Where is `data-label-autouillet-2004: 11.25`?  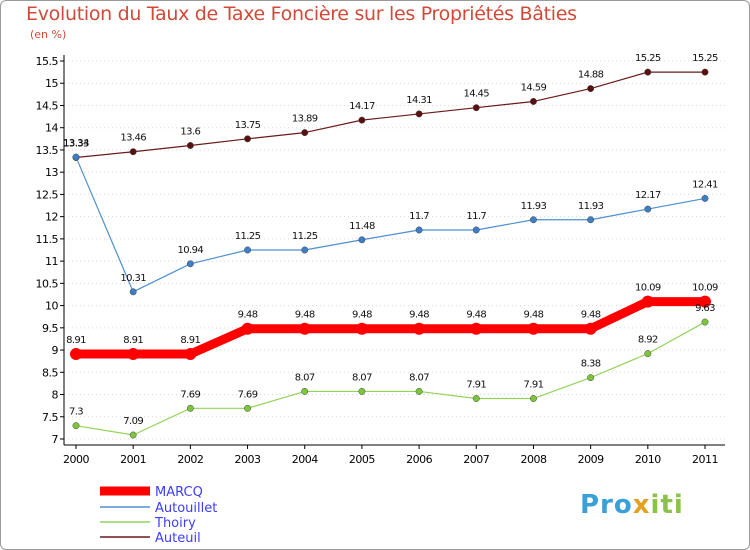
data-label-autouillet-2004: 11.25 is located at coordinates (305, 236).